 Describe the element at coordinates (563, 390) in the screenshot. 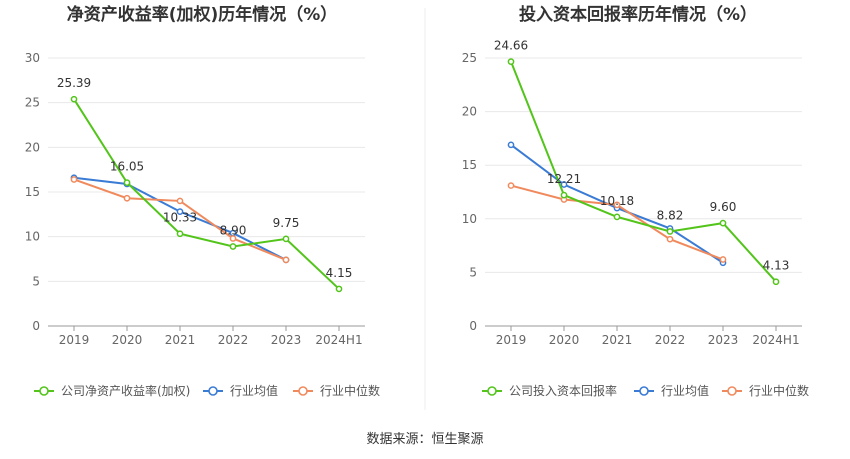

I see `legend-label: 公司投入资本回报率` at that location.